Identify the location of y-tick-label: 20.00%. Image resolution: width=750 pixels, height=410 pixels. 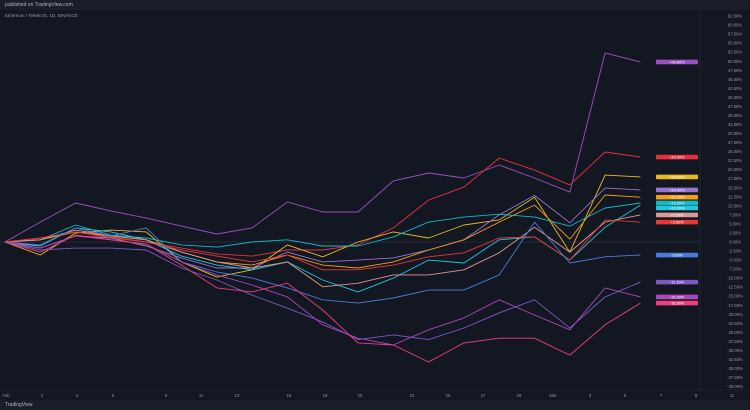
(735, 169).